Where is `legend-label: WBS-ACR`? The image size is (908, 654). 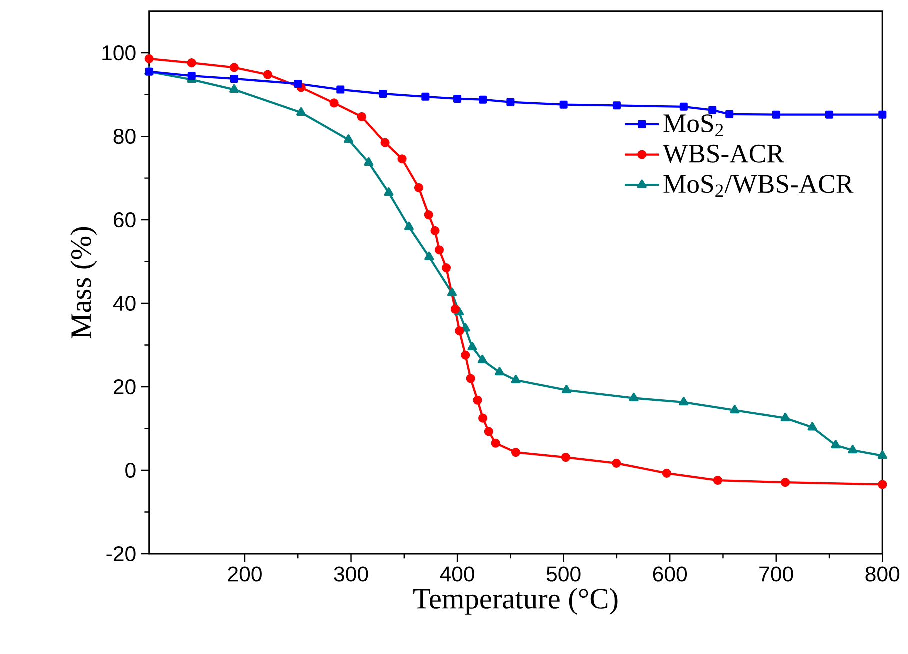
legend-label: WBS-ACR is located at coordinates (723, 153).